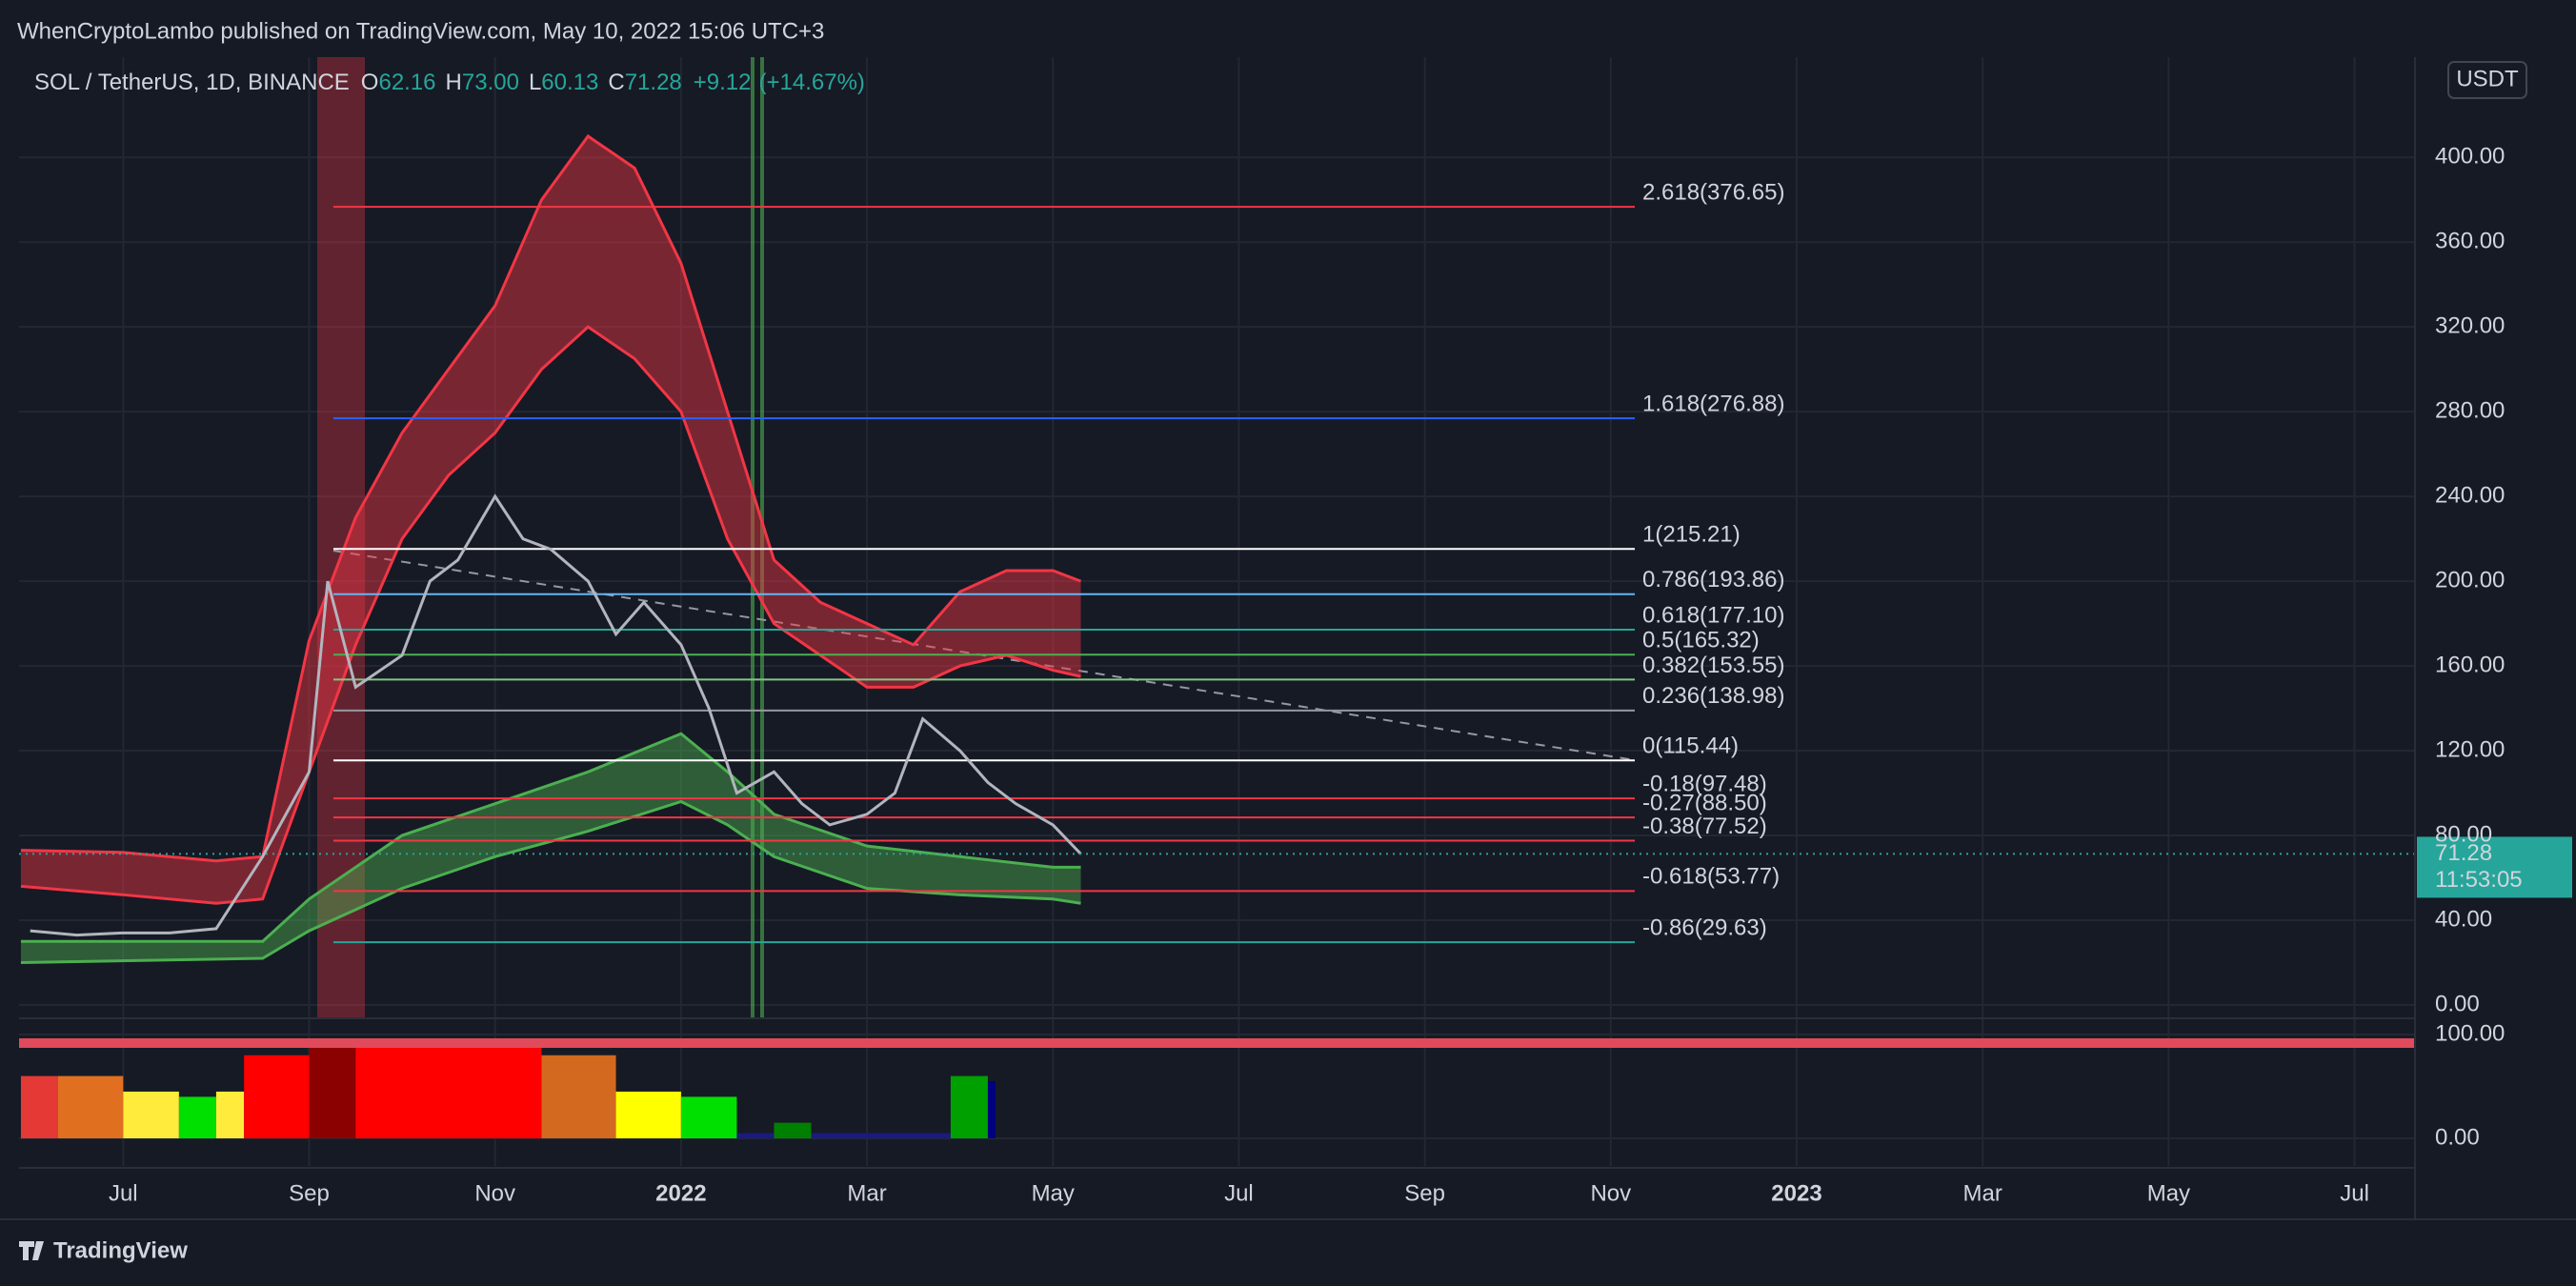  I want to click on y-tick-label: 320.00, so click(2470, 326).